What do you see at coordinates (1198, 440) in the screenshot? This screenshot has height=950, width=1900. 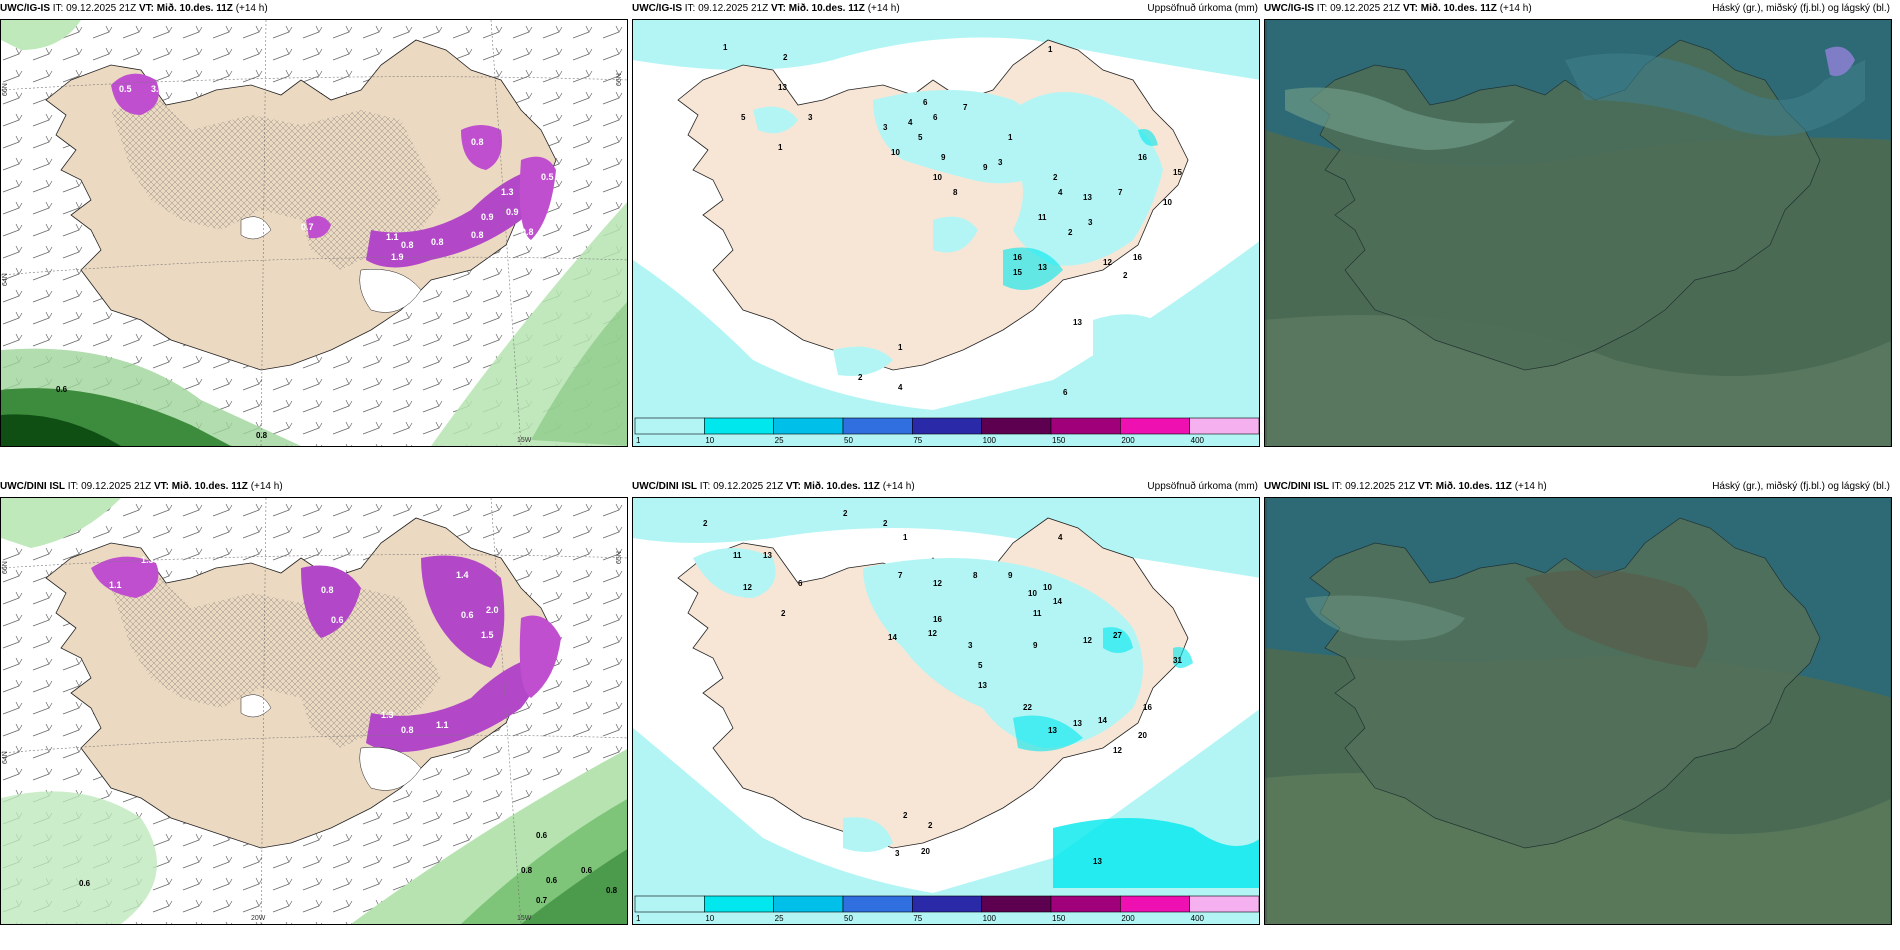 I see `legend-tick: 400` at bounding box center [1198, 440].